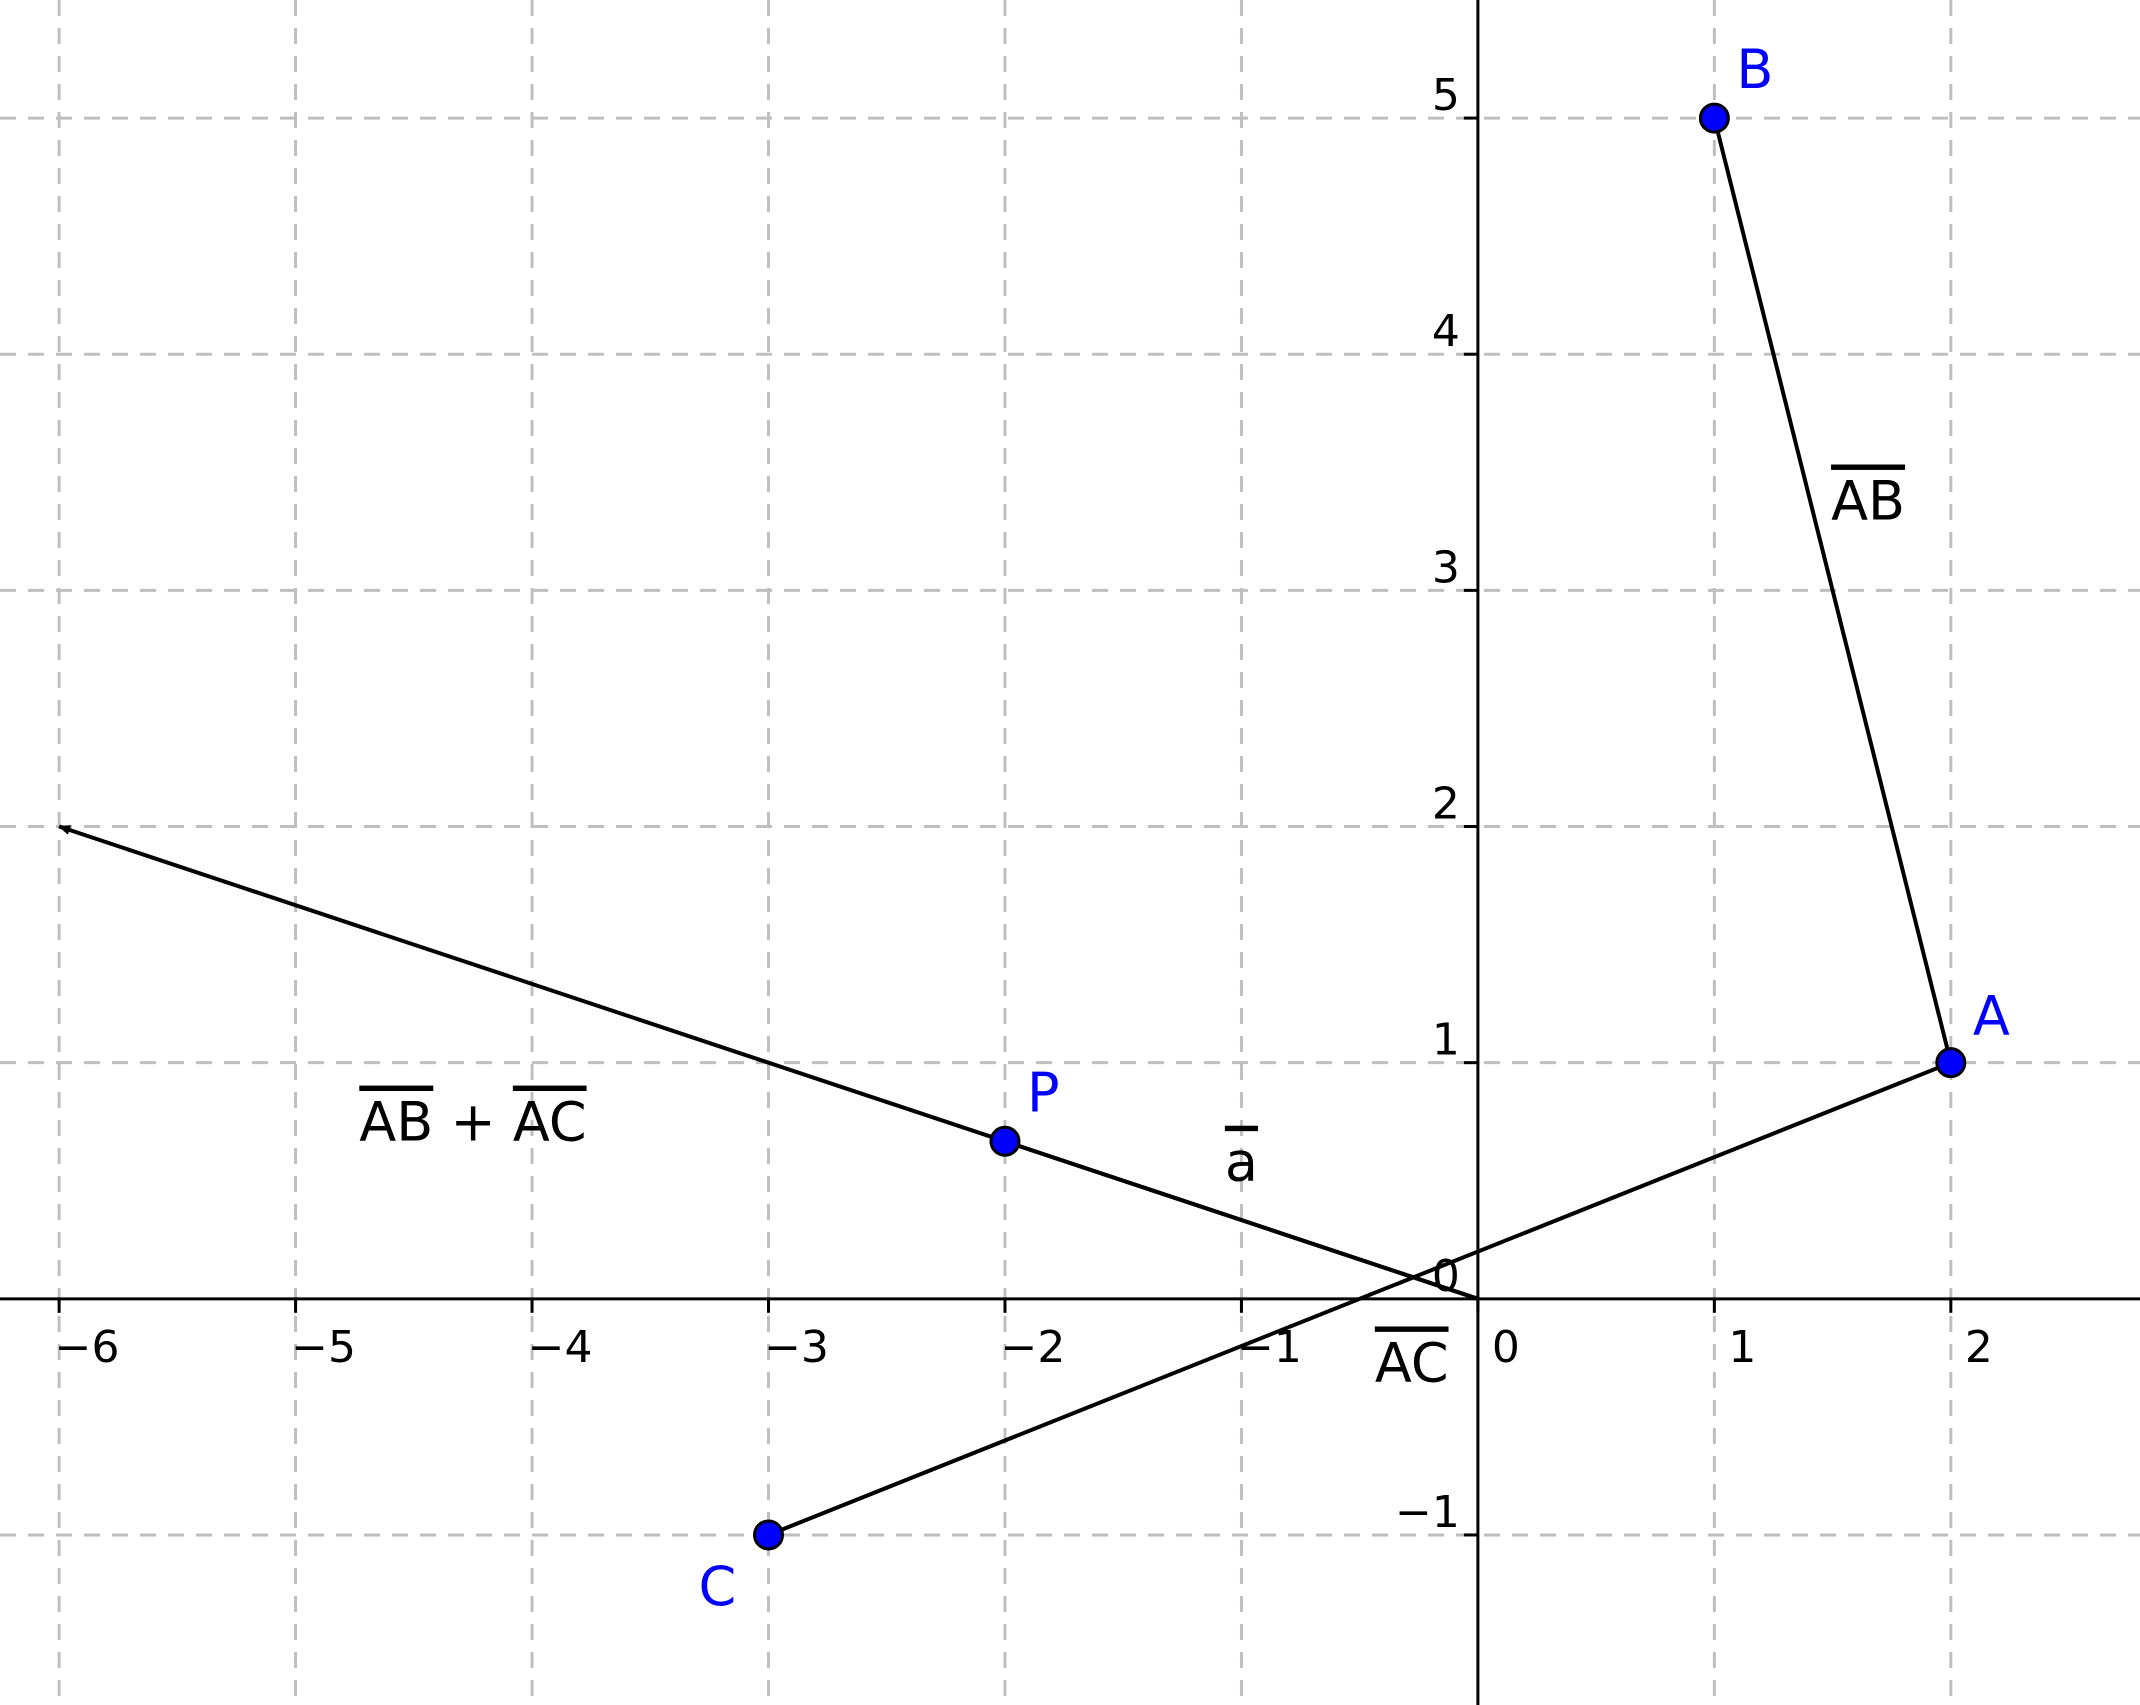 The width and height of the screenshot is (2140, 1705). I want to click on y-tick-label: 5, so click(1446, 95).